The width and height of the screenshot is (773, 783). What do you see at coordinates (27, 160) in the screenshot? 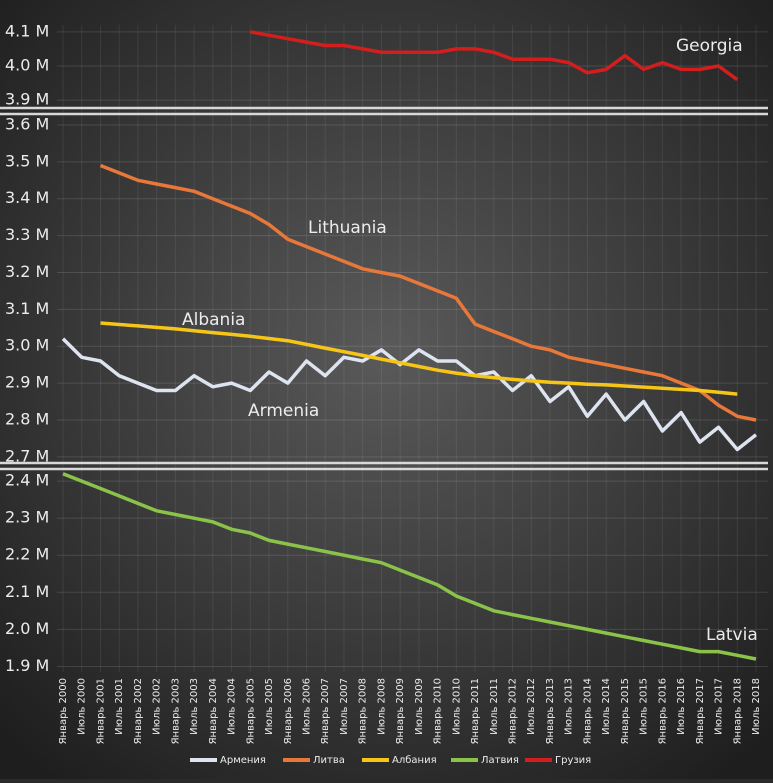
I see `y-tick-label: 3.5 M` at bounding box center [27, 160].